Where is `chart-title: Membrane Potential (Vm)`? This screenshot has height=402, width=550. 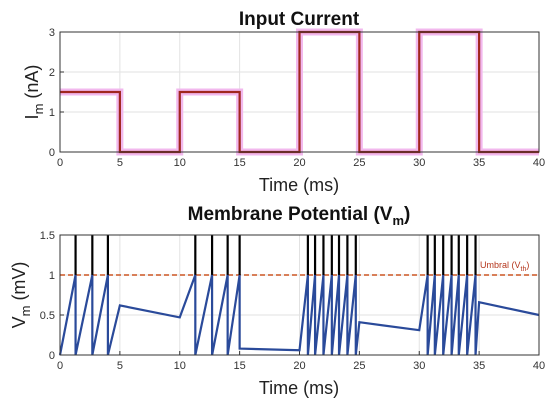 chart-title: Membrane Potential (Vm) is located at coordinates (299, 216).